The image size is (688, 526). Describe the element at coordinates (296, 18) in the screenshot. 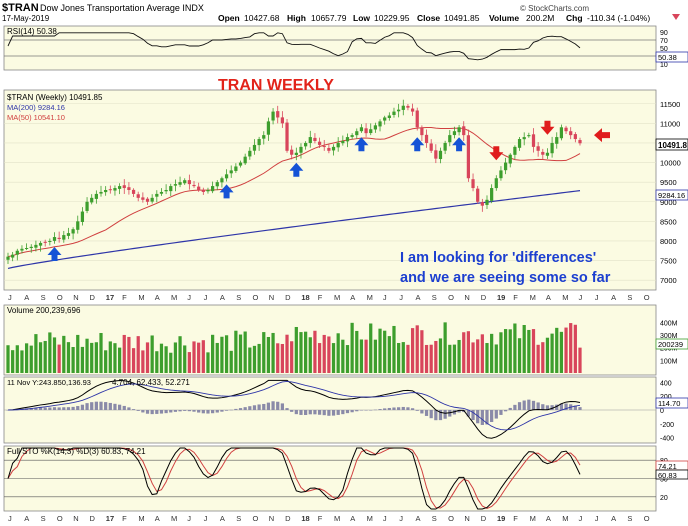

I see `high-label: High` at that location.